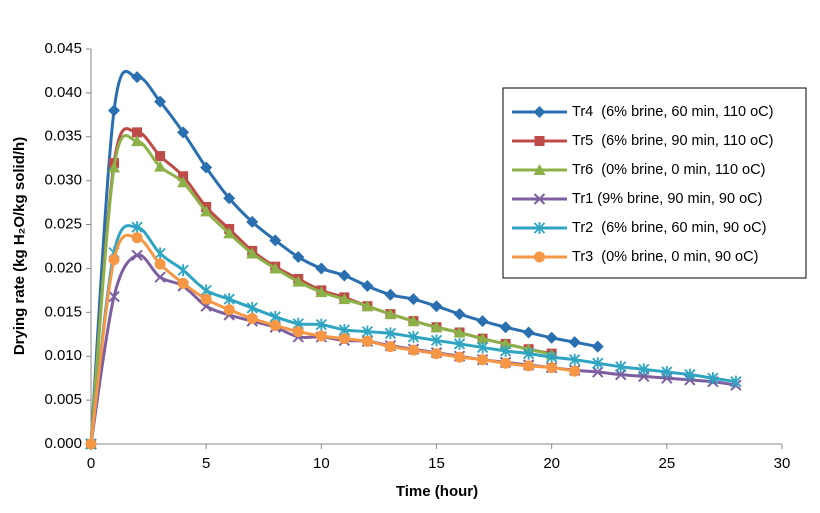 The height and width of the screenshot is (513, 820). I want to click on y-tick-label: 0.025, so click(63, 224).